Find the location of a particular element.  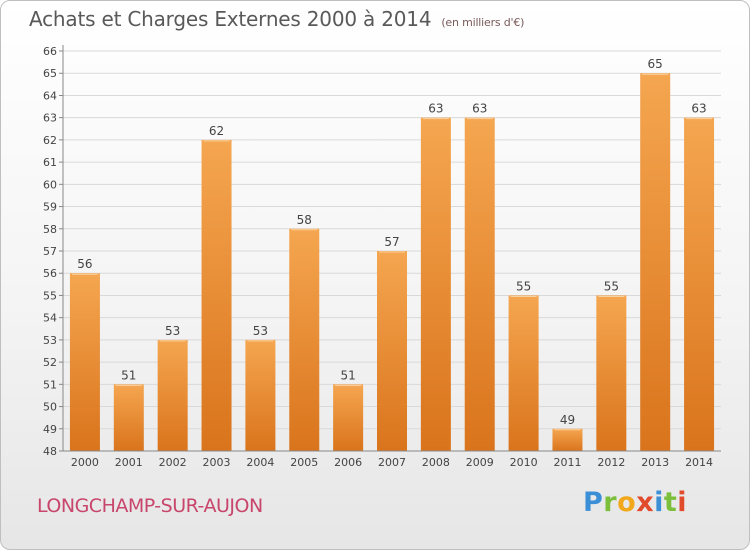

location-name: LONGCHAMP-SUR-AUJON is located at coordinates (150, 506).